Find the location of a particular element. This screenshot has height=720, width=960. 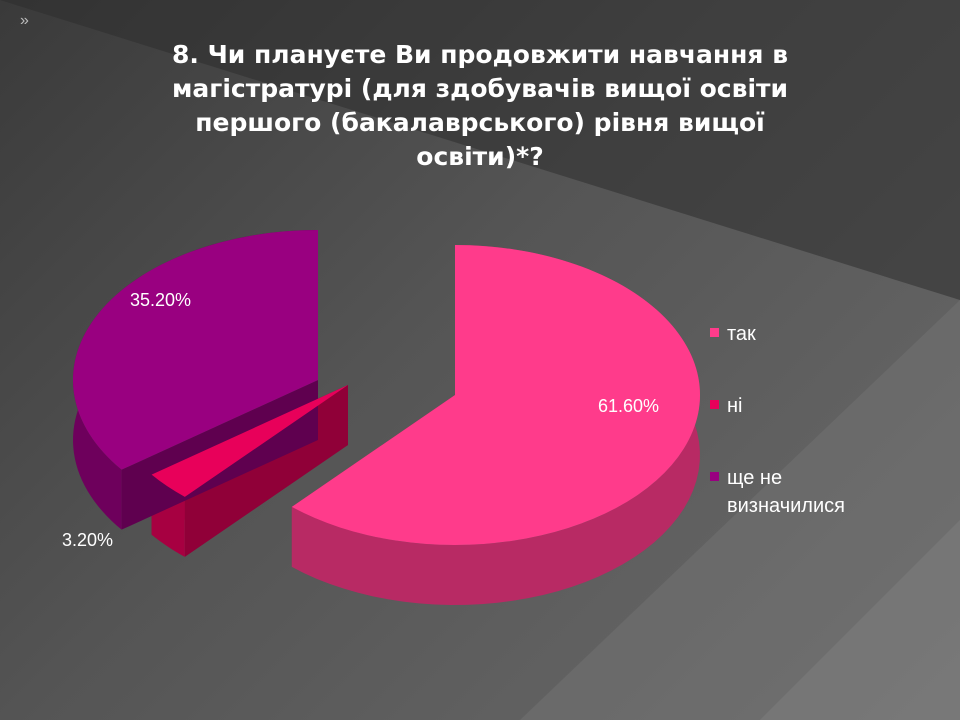

legend-item-ni: ні is located at coordinates (803, 406).